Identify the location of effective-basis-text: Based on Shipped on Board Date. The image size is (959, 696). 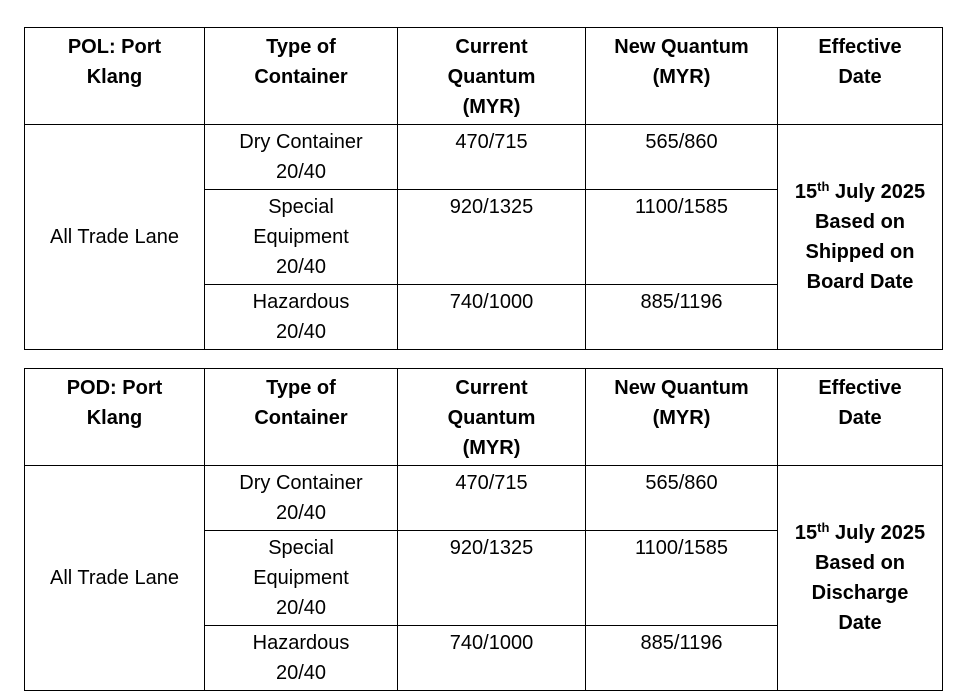
(860, 252).